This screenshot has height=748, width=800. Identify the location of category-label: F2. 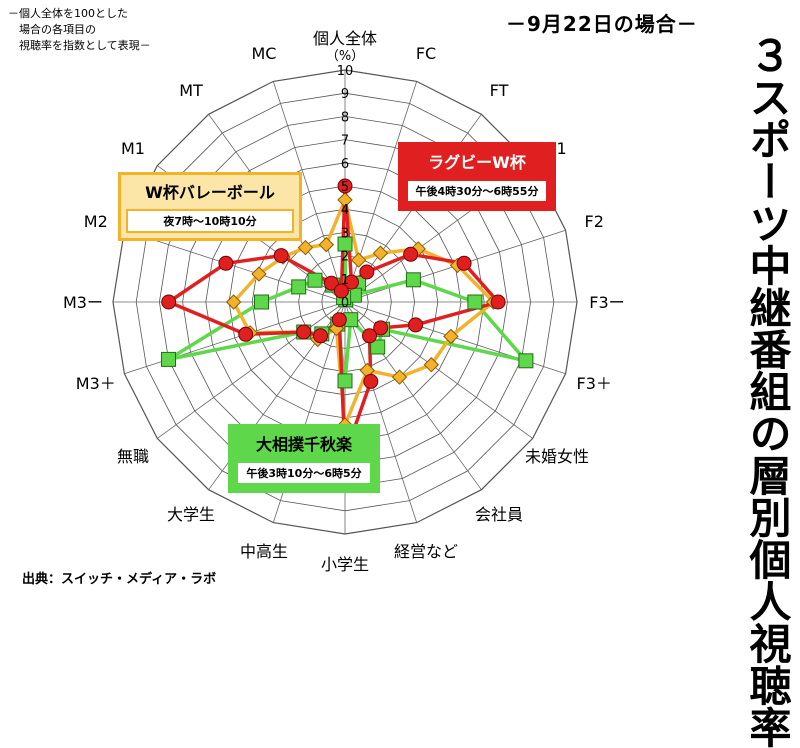
(594, 221).